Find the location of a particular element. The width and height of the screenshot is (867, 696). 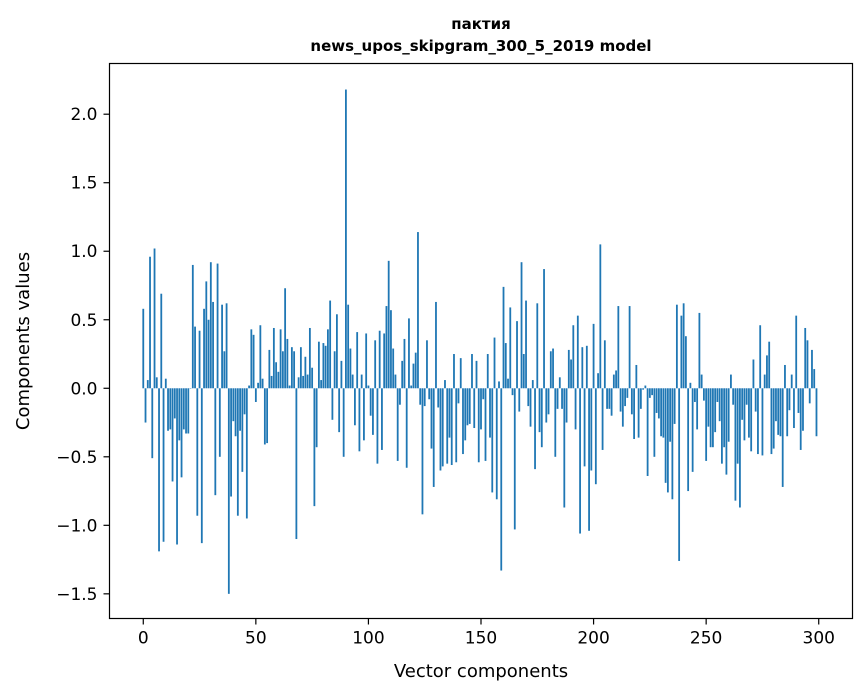

x-tick-label: 100 is located at coordinates (368, 639).